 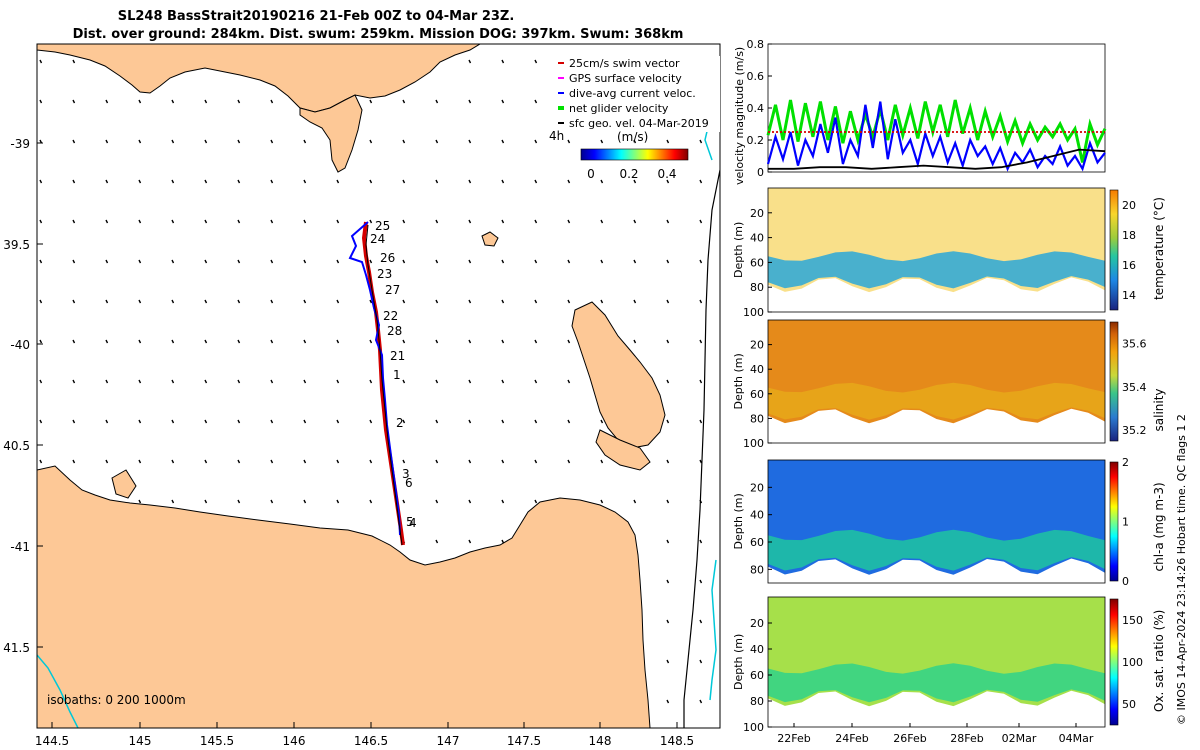 What do you see at coordinates (677, 741) in the screenshot?
I see `map-x-tick-label: 148.5` at bounding box center [677, 741].